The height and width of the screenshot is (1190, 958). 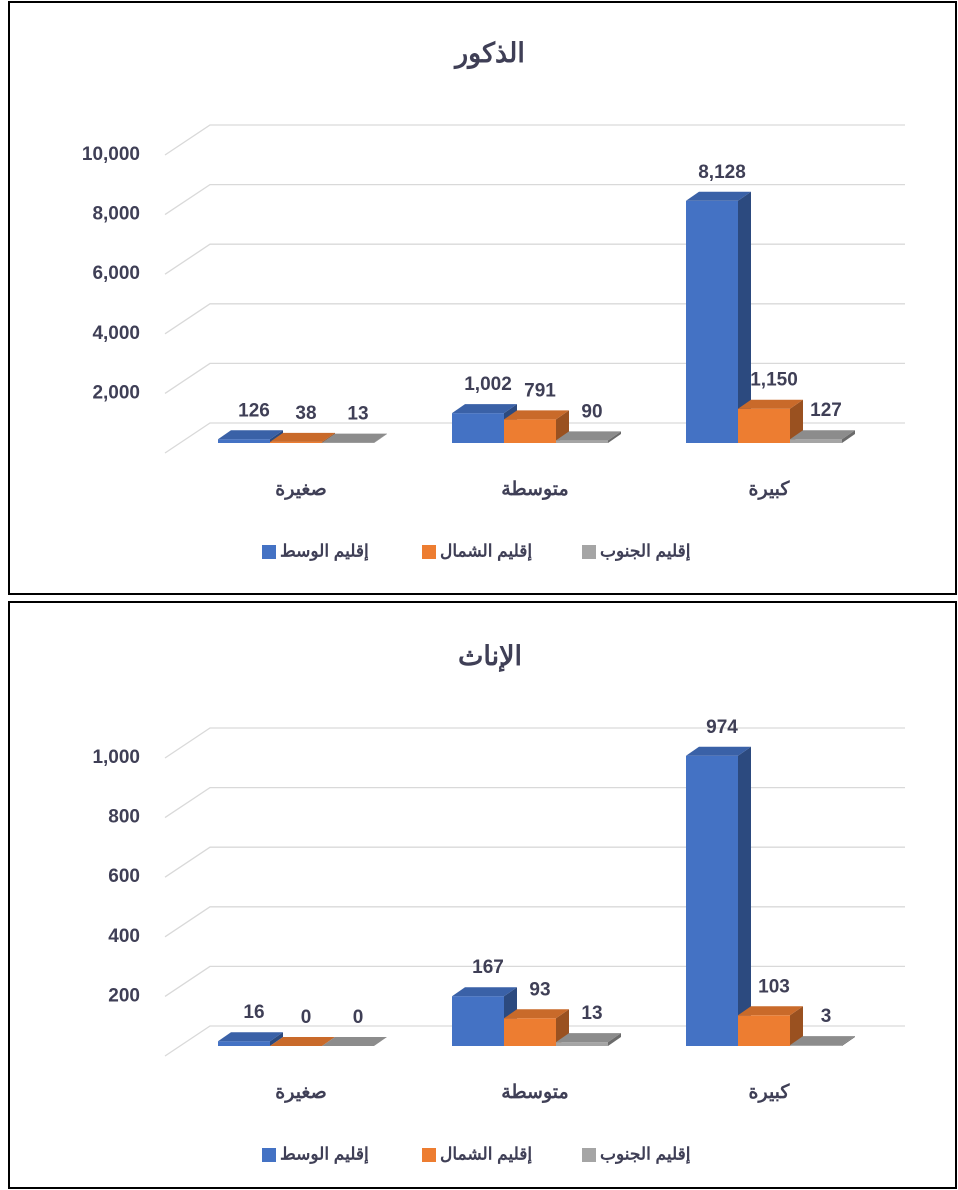 What do you see at coordinates (124, 876) in the screenshot?
I see `y-tick-label: 600` at bounding box center [124, 876].